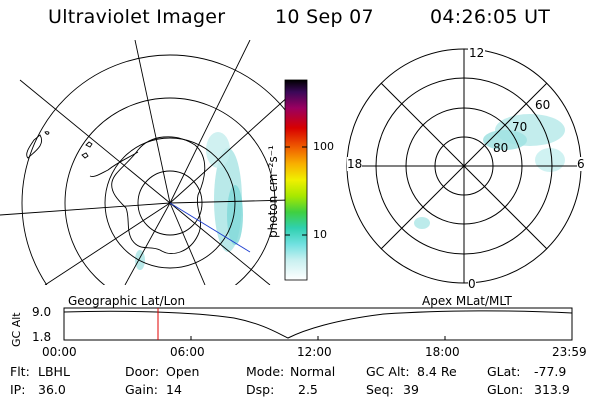  What do you see at coordinates (490, 17) in the screenshot?
I see `header-time: 04:26:05 UT` at bounding box center [490, 17].